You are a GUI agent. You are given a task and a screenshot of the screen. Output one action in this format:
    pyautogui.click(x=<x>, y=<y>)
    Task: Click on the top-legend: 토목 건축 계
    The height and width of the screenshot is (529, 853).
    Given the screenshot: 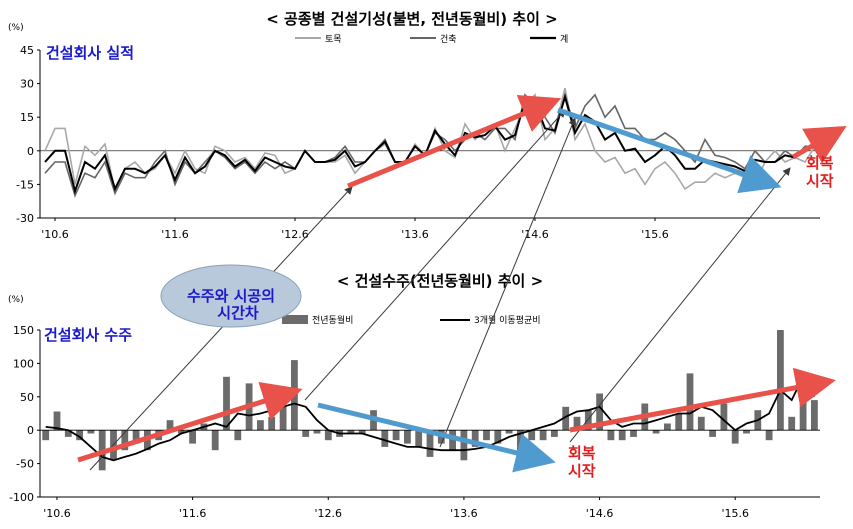 What is the action you would take?
    pyautogui.click(x=431, y=39)
    